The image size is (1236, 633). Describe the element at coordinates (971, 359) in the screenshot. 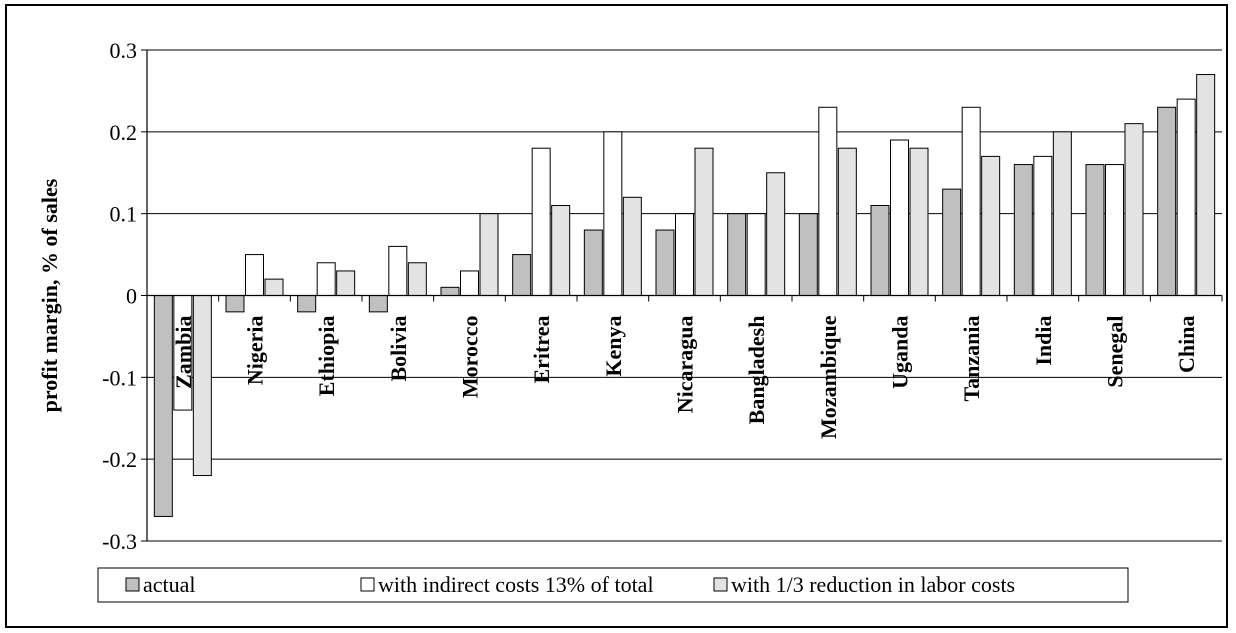

I see `category-label-tanzania: Tanzania` at that location.